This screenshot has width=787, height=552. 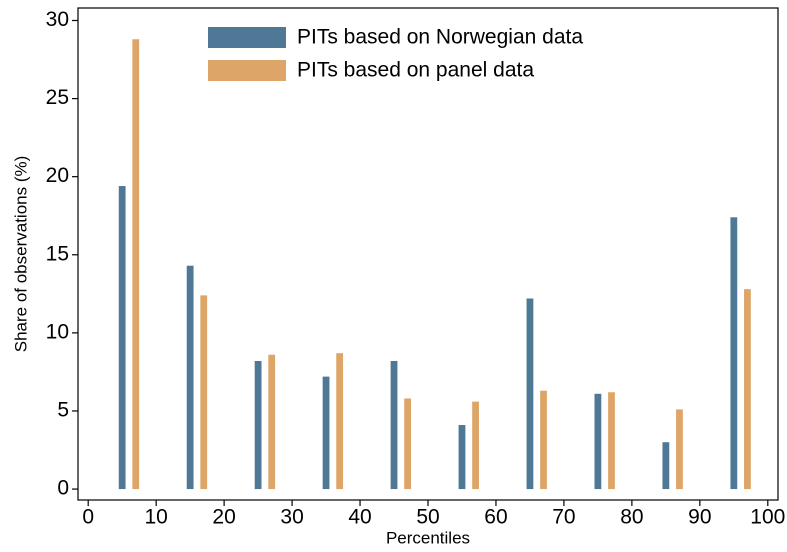 I want to click on x-tick-label: 90, so click(x=699, y=517).